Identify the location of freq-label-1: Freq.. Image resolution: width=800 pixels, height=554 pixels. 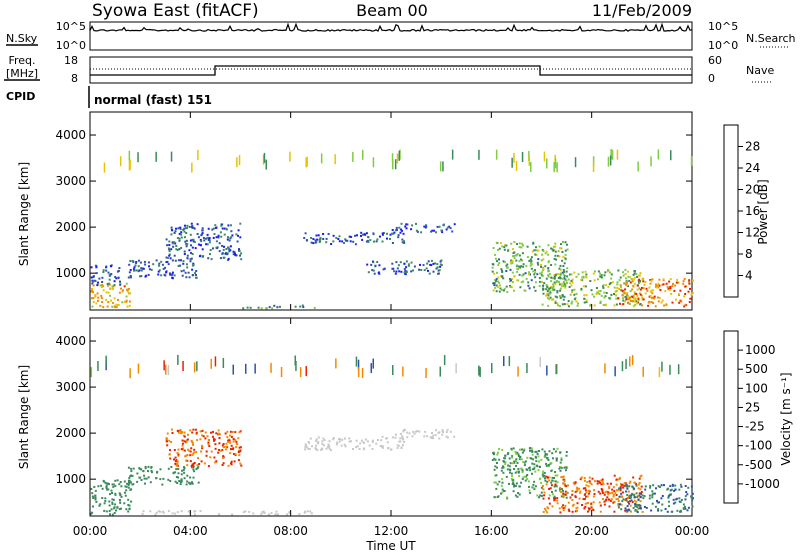
(21, 60).